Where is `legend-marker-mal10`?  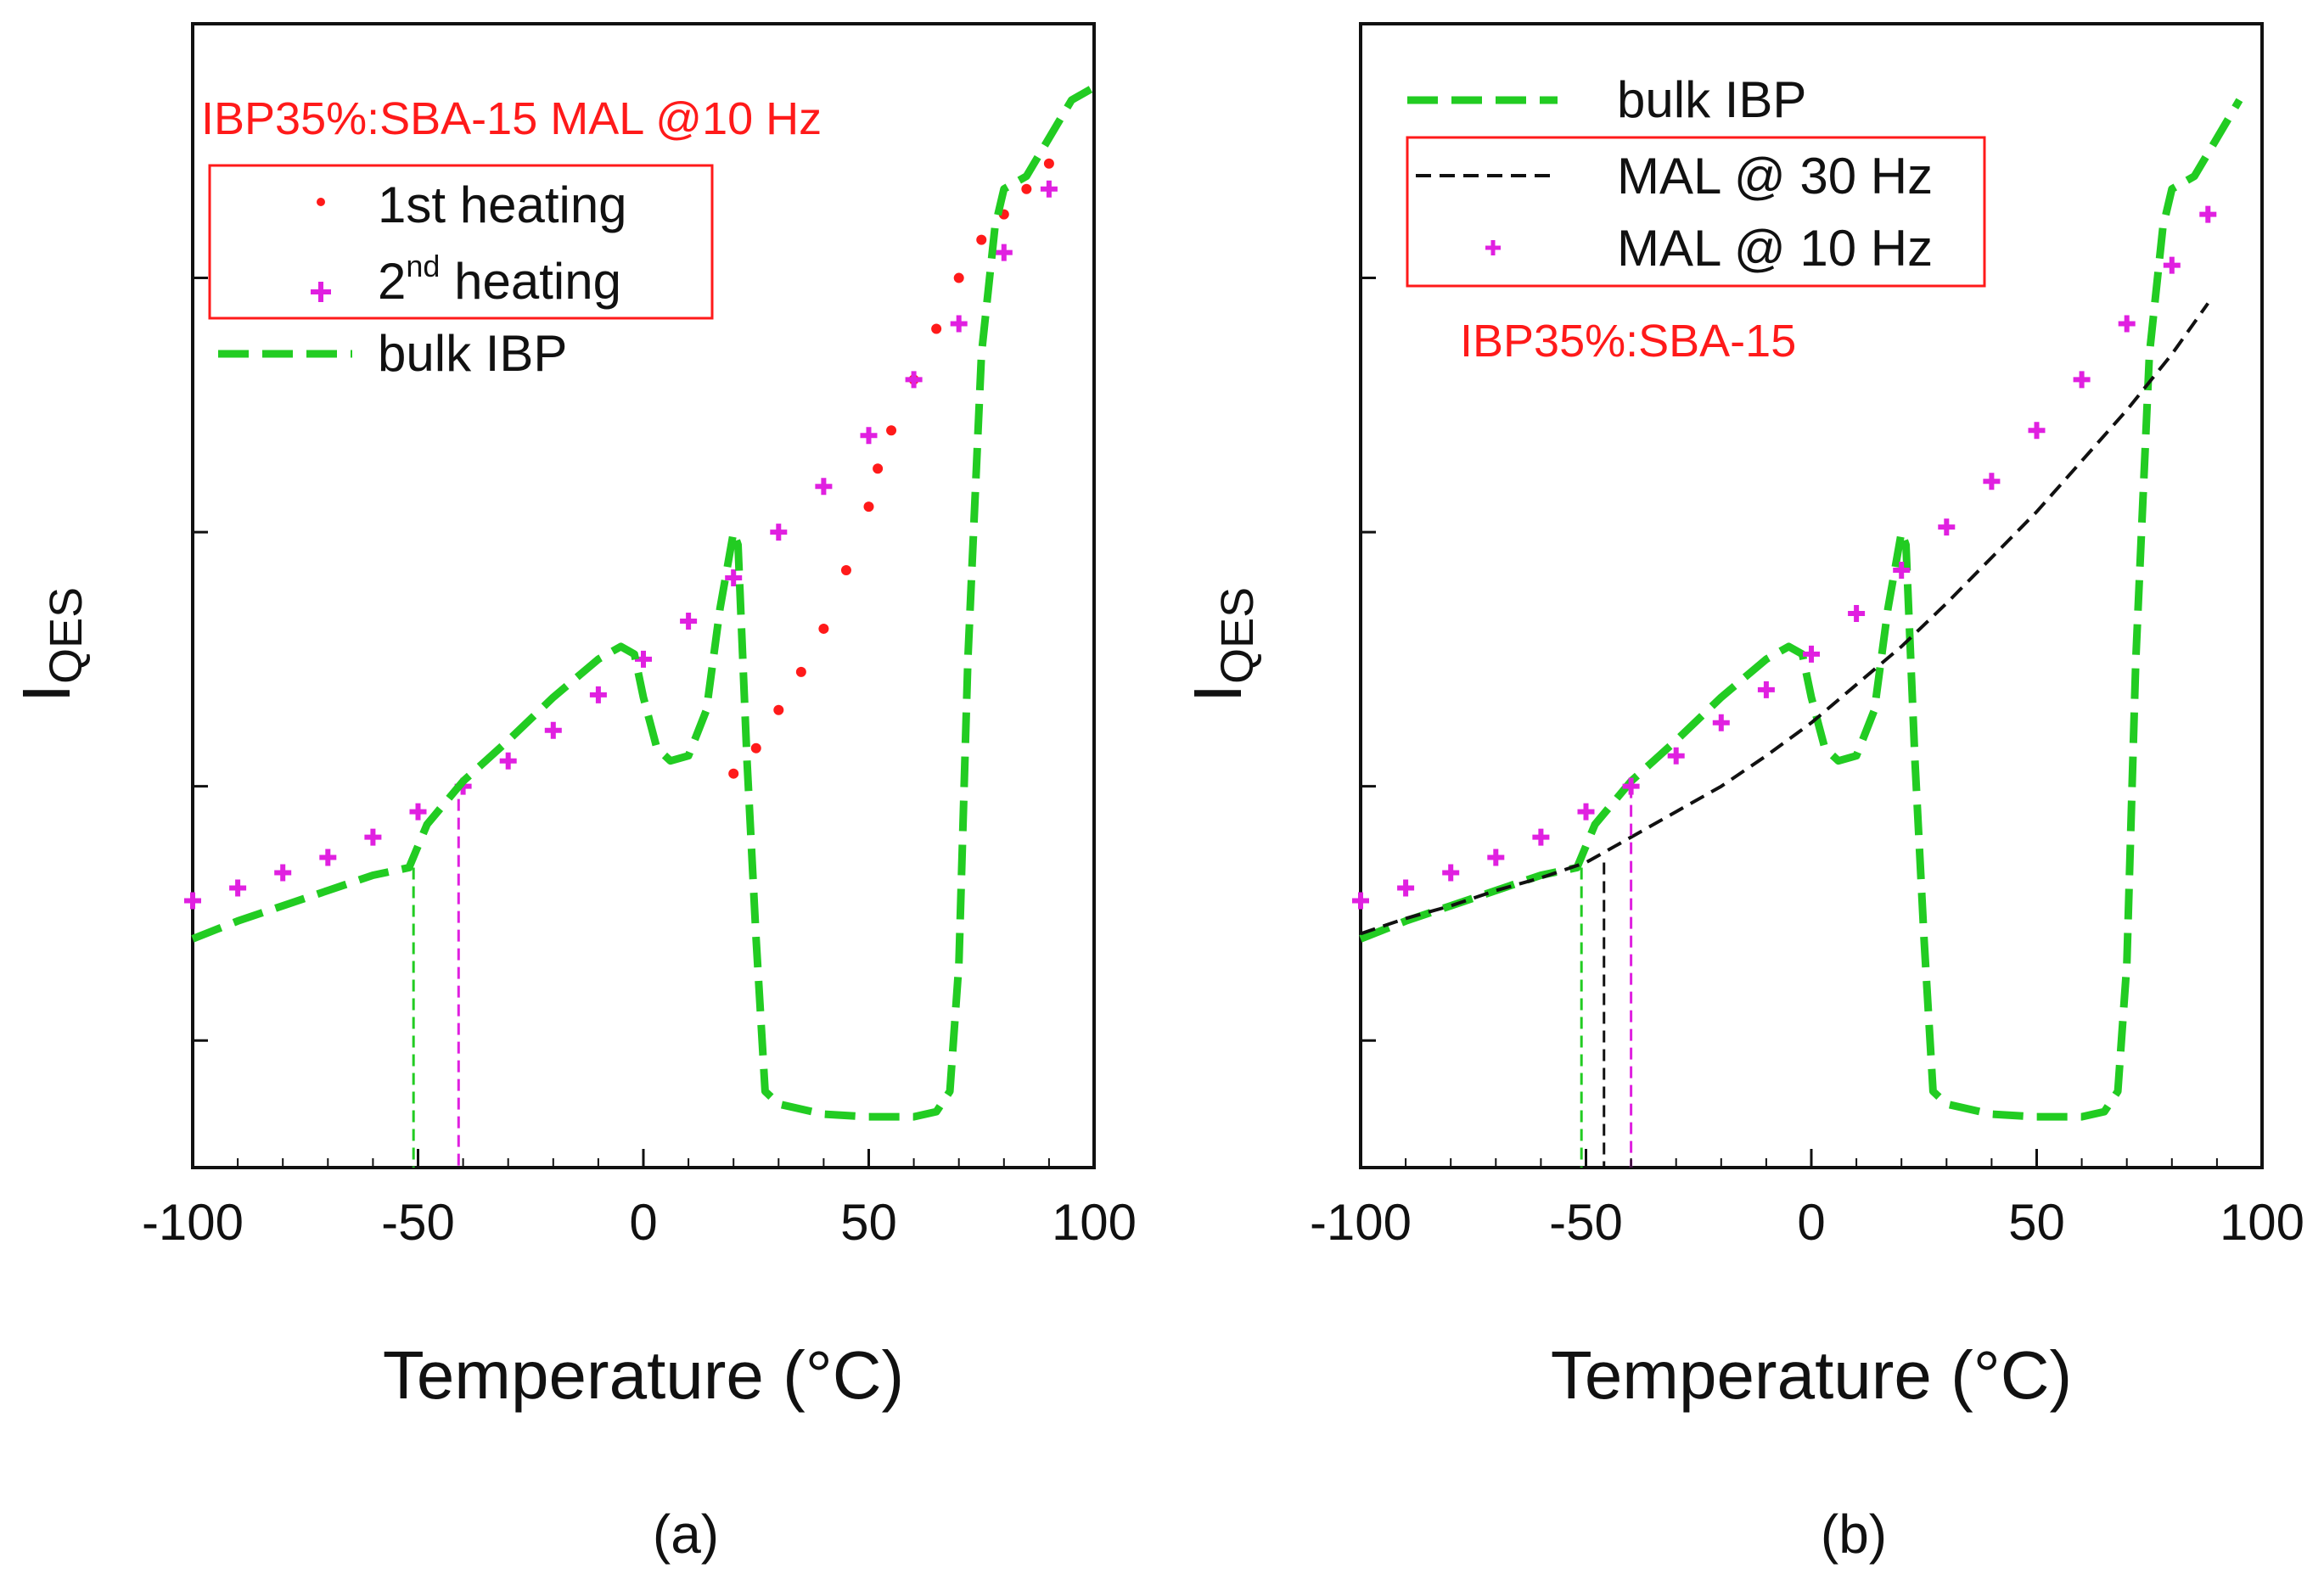
legend-marker-mal10 is located at coordinates (1493, 248).